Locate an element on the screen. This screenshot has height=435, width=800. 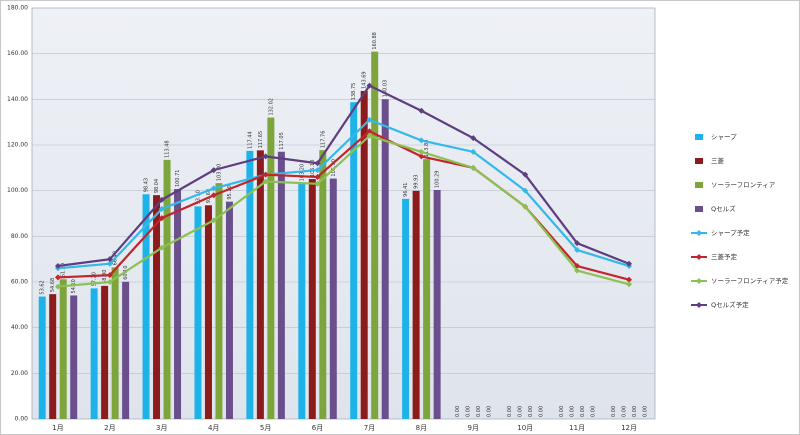
y-tick-label: 140.00 is located at coordinates (17, 99).